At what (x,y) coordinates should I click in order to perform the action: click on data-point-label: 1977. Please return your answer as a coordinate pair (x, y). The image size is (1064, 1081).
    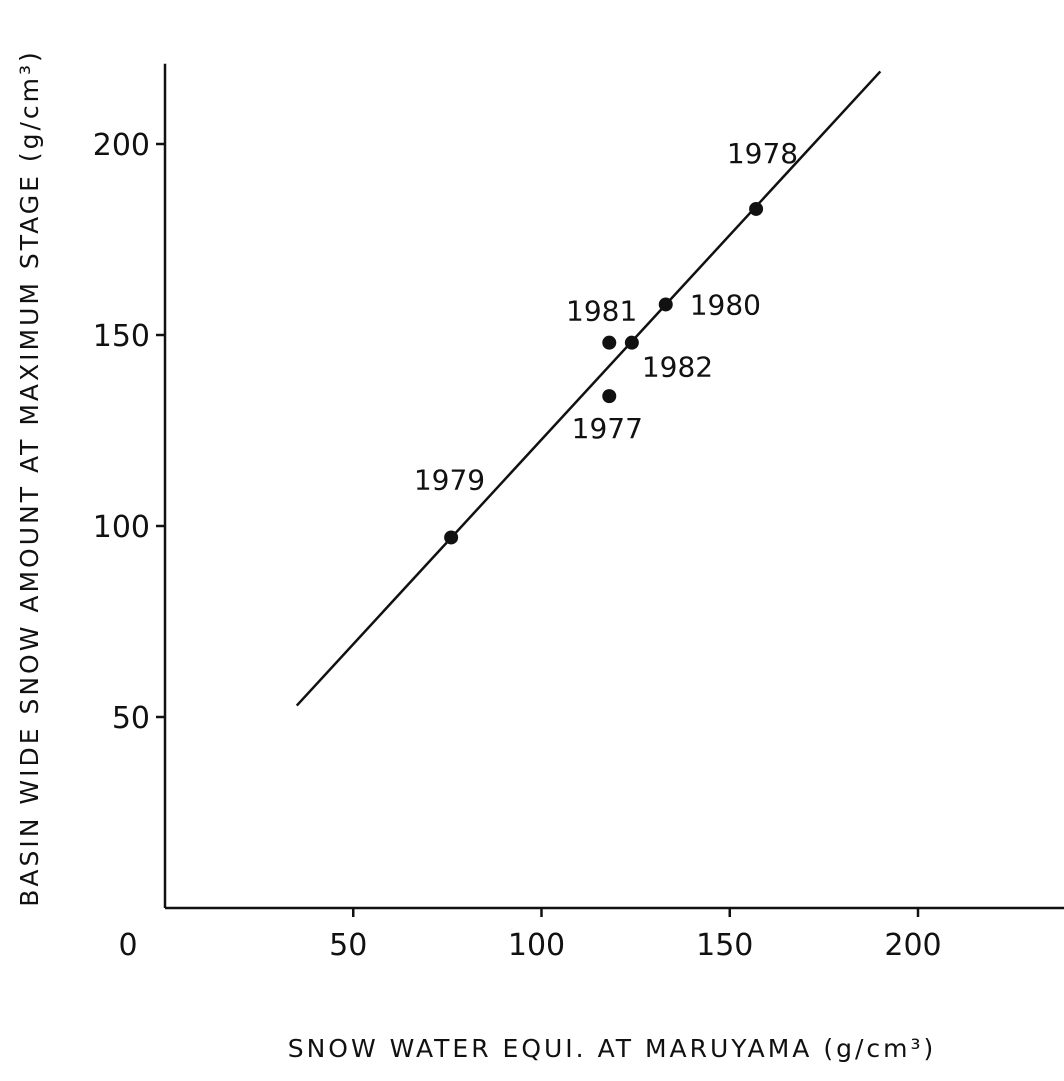
    Looking at the image, I should click on (607, 428).